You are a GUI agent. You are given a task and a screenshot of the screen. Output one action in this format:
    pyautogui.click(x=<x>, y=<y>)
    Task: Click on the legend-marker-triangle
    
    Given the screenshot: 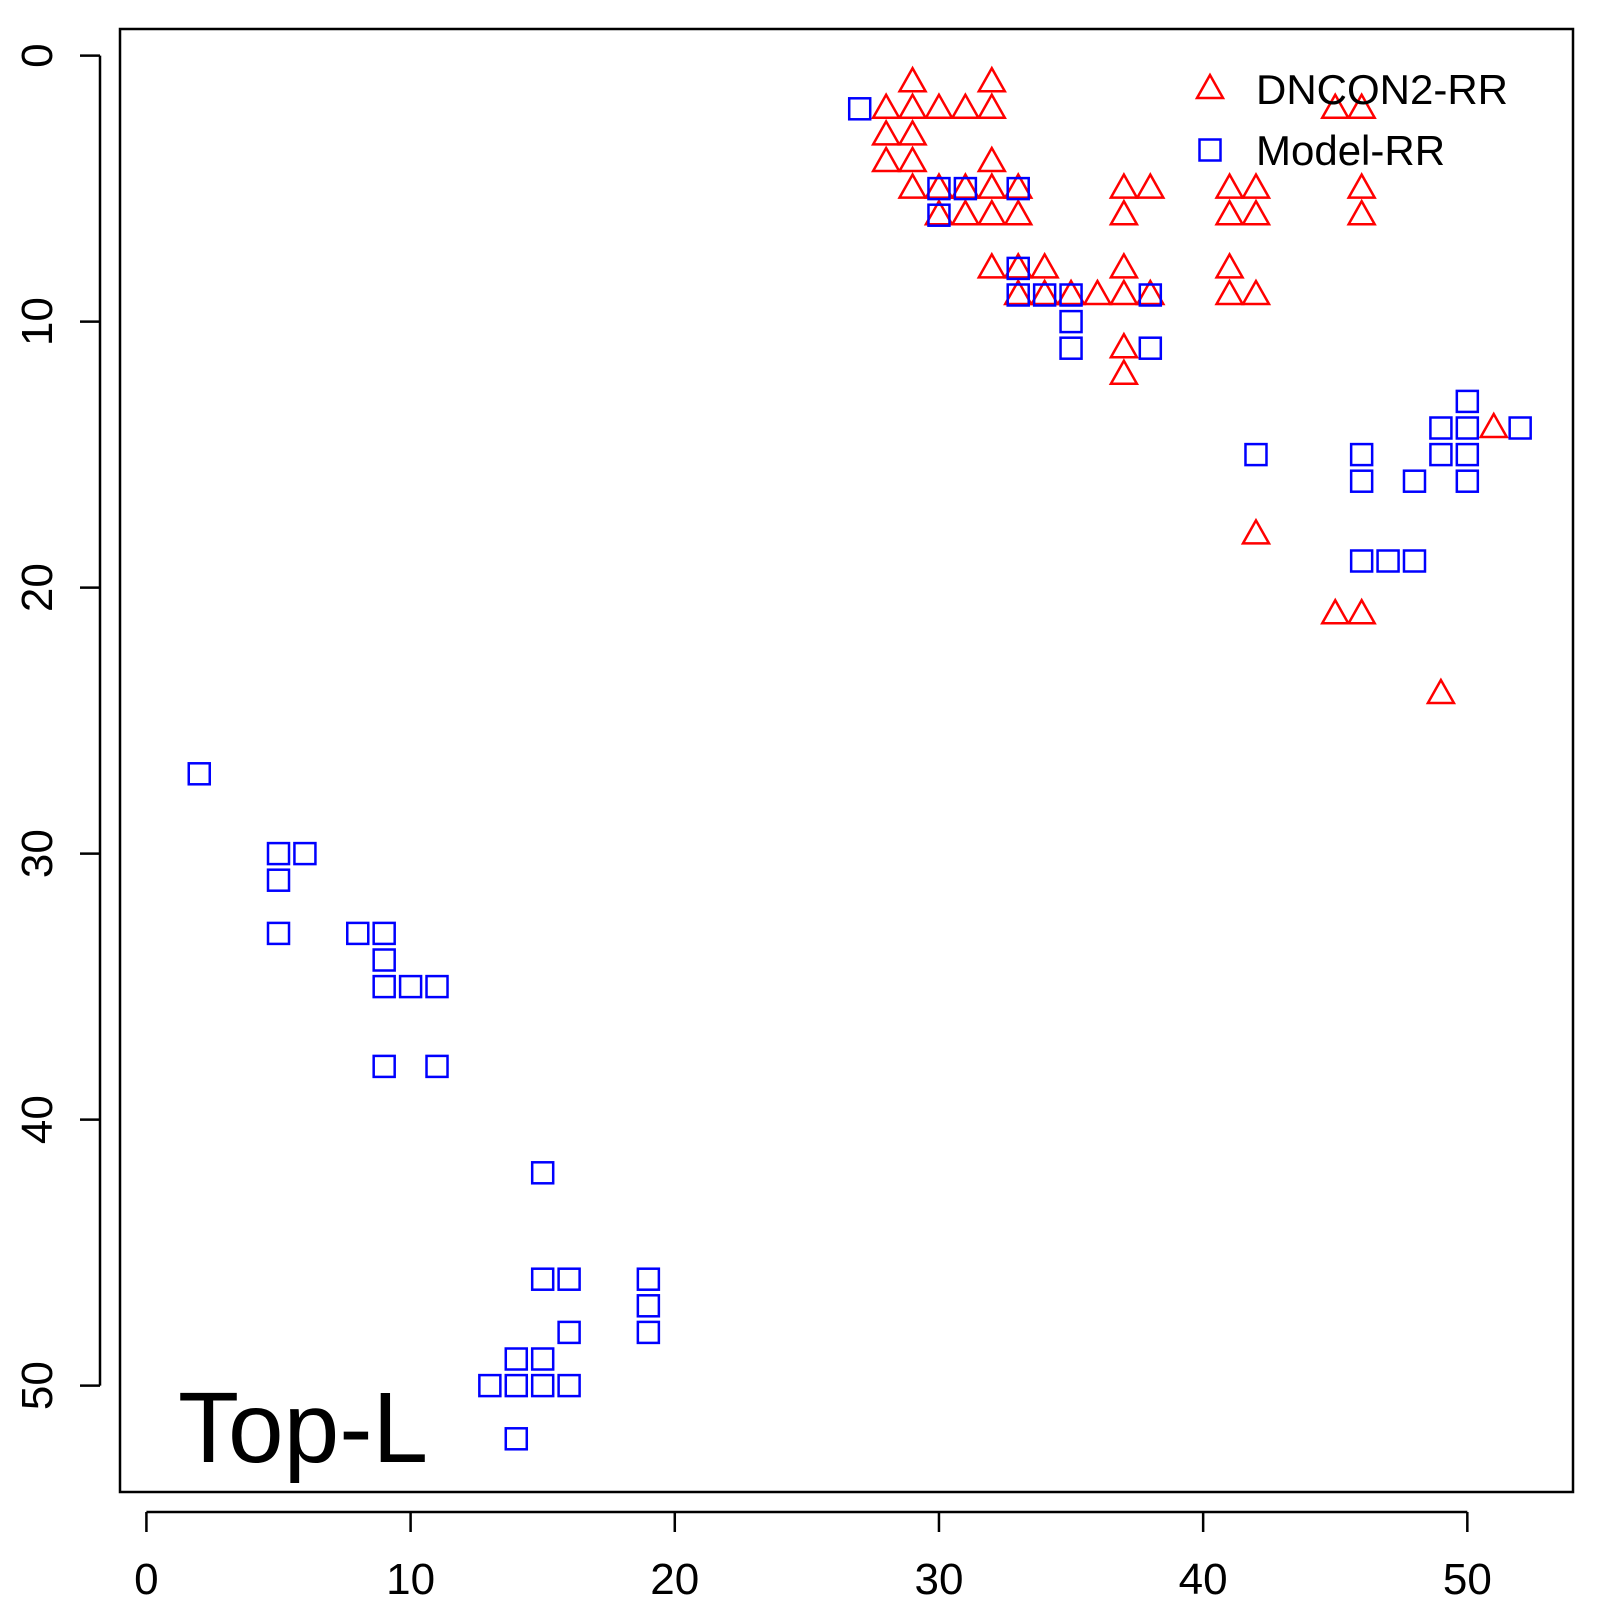 What is the action you would take?
    pyautogui.click(x=1210, y=86)
    